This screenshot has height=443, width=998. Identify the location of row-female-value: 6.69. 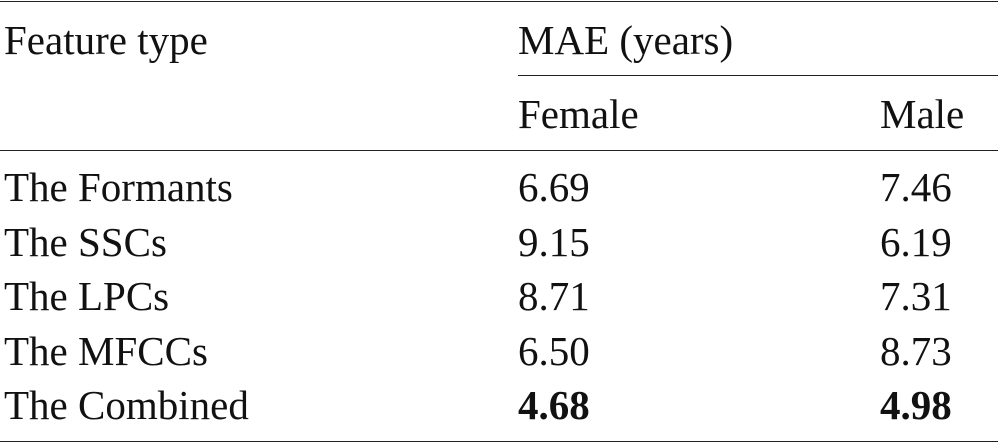
(554, 187).